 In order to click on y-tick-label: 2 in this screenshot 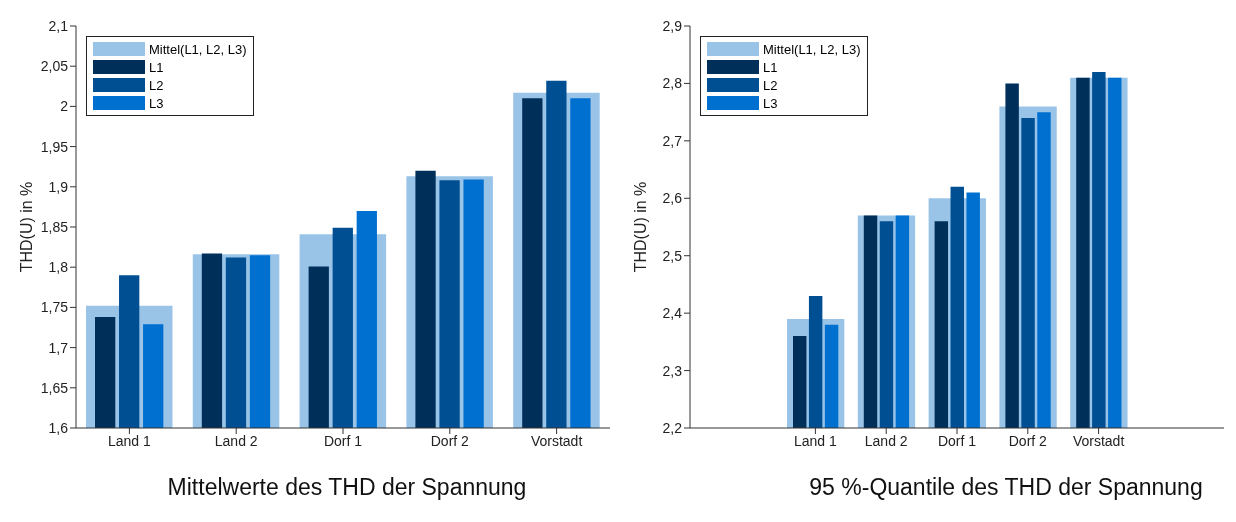, I will do `click(64, 106)`.